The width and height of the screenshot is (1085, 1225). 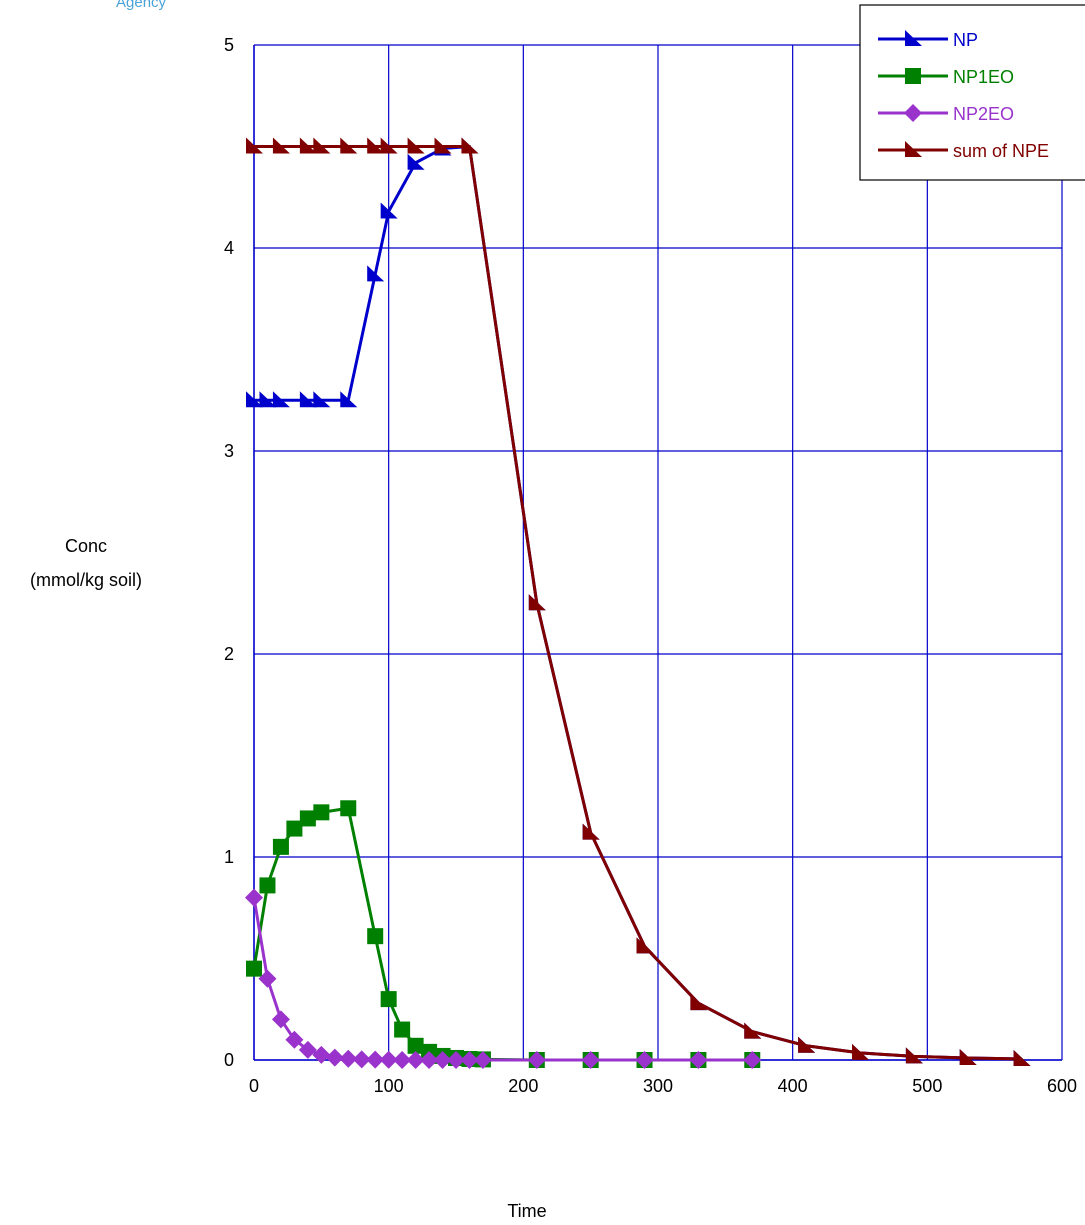 What do you see at coordinates (523, 1086) in the screenshot?
I see `x-tick-label-2: 200` at bounding box center [523, 1086].